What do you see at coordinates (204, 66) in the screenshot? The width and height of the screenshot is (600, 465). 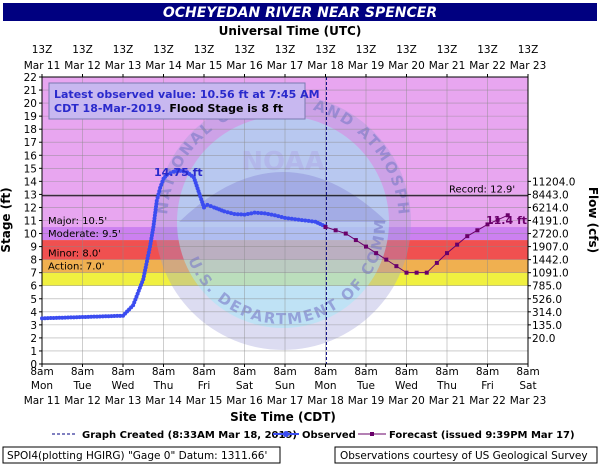 I see `utc-tick-date: Mar 15` at bounding box center [204, 66].